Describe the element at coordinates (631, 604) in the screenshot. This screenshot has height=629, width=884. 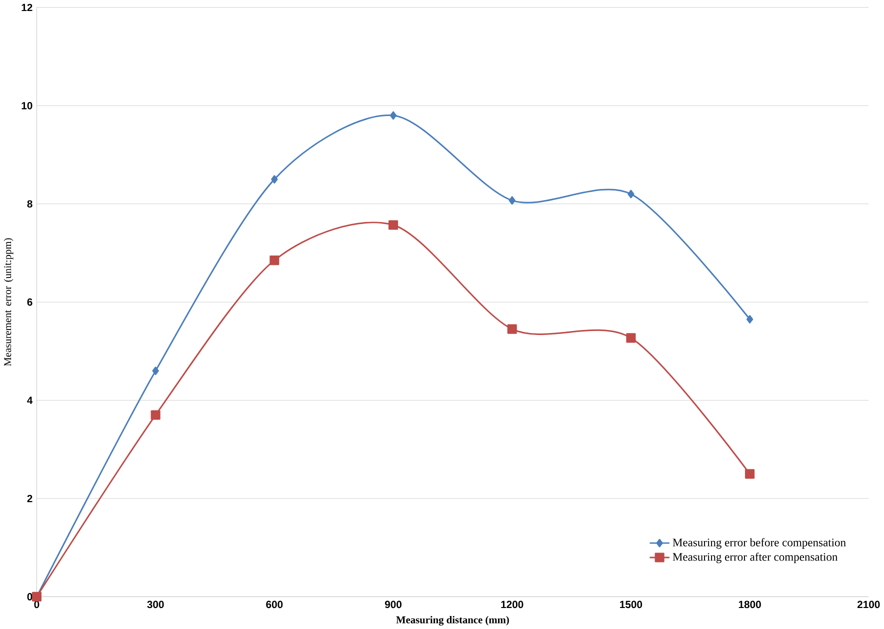
I see `x-tick-label: 1500` at that location.